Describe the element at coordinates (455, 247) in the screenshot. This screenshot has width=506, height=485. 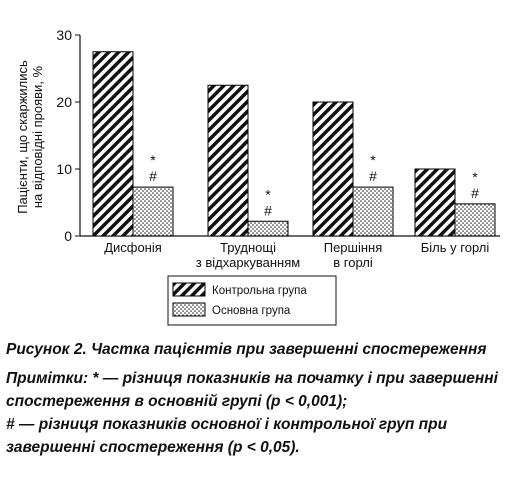
I see `x-tick-label: Біль у горлі` at that location.